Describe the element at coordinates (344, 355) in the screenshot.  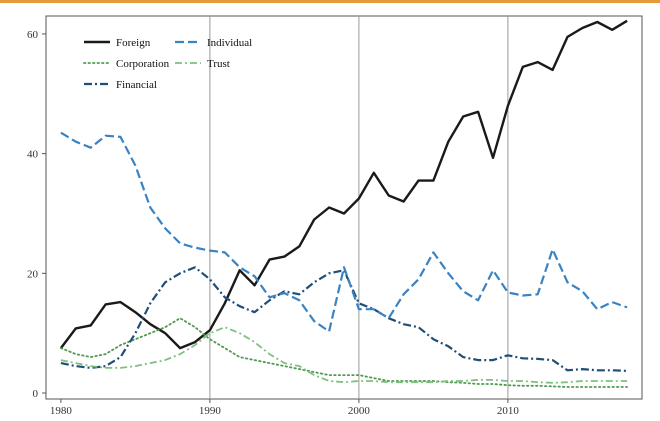
I see `series-line-trust` at that location.